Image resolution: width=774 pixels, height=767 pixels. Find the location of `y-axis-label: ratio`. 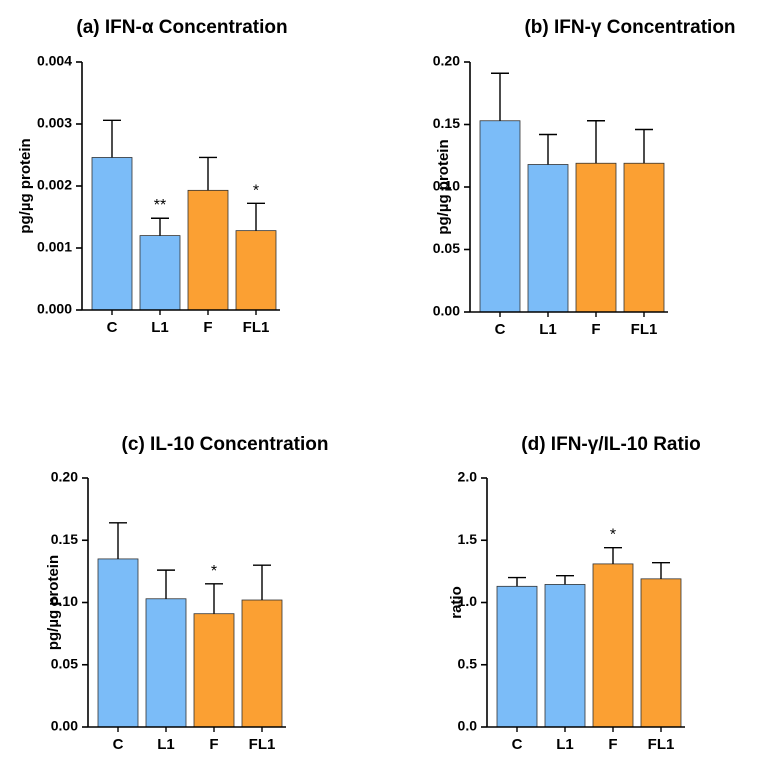

y-axis-label: ratio is located at coordinates (456, 602).